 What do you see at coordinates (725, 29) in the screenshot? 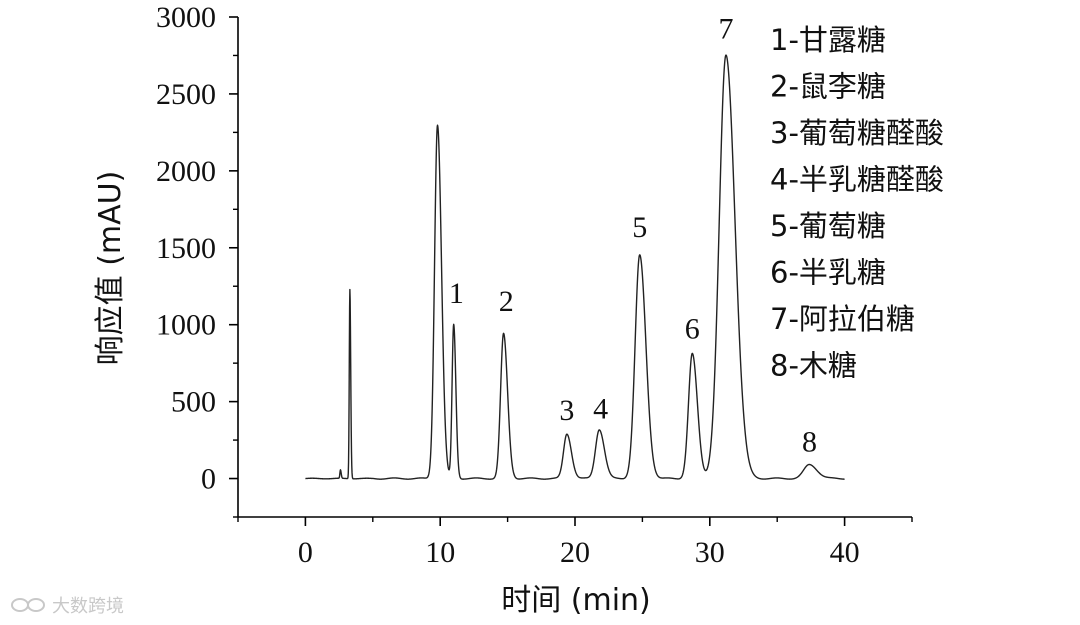
I see `peak-label: 7` at bounding box center [725, 29].